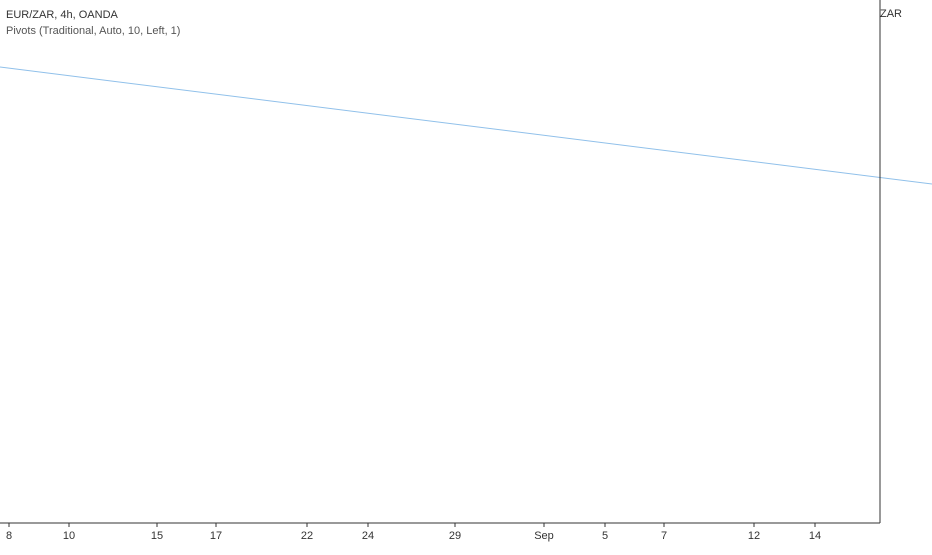 Image resolution: width=932 pixels, height=555 pixels. What do you see at coordinates (754, 536) in the screenshot?
I see `time-tick-label: 12` at bounding box center [754, 536].